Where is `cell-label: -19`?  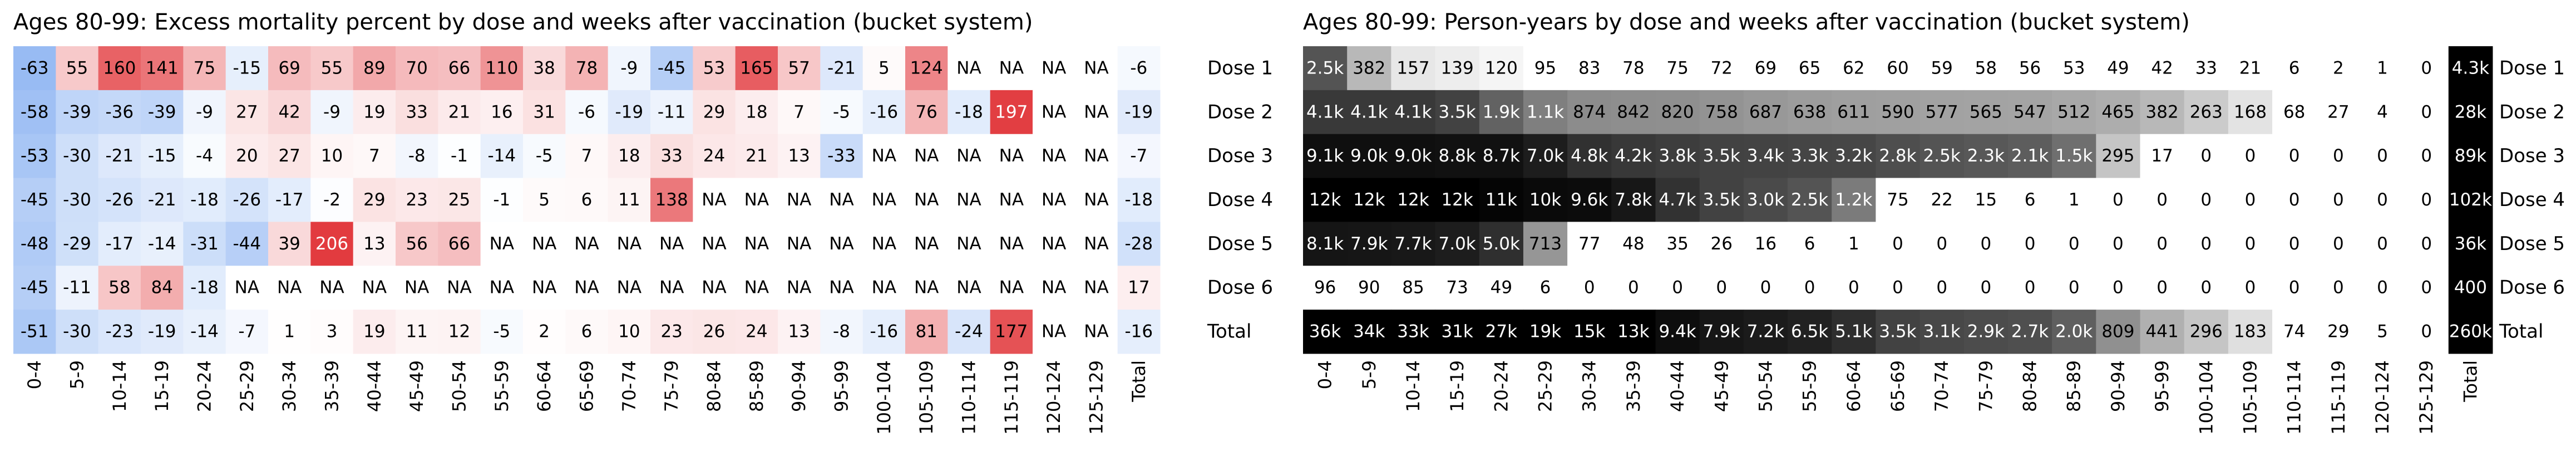
cell-label: -19 is located at coordinates (1139, 112).